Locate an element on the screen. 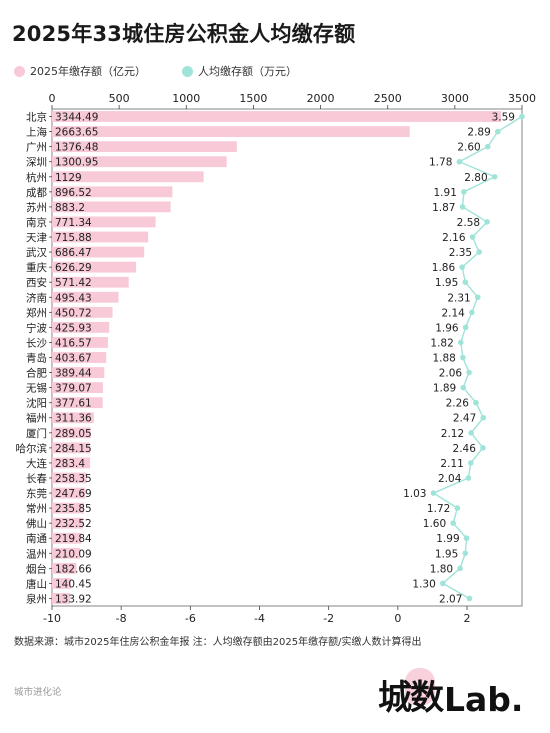 Image resolution: width=550 pixels, height=733 pixels. per-capita-value-label: 2.04 is located at coordinates (450, 479).